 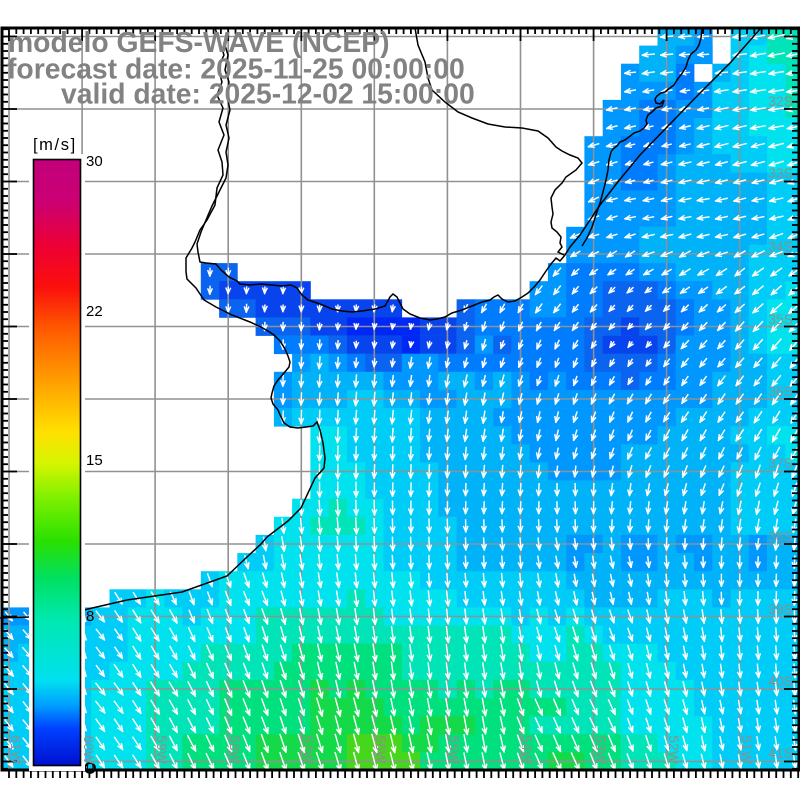 I want to click on svg-text: 53W, so click(x=601, y=750).